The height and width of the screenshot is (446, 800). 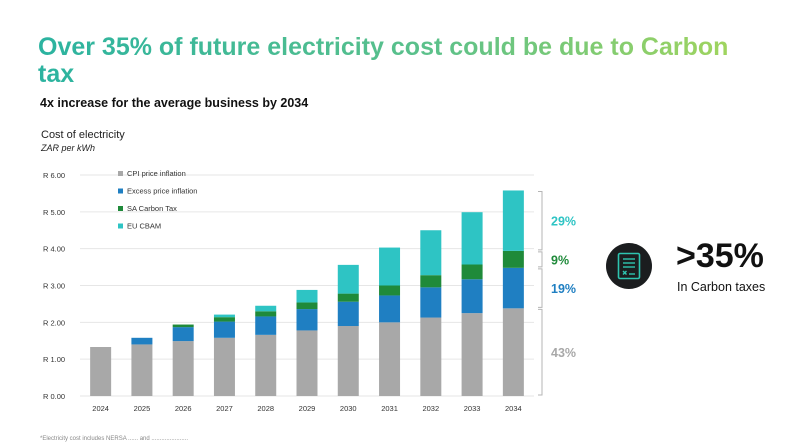 I want to click on legend-label: CPI price inflation, so click(x=156, y=173).